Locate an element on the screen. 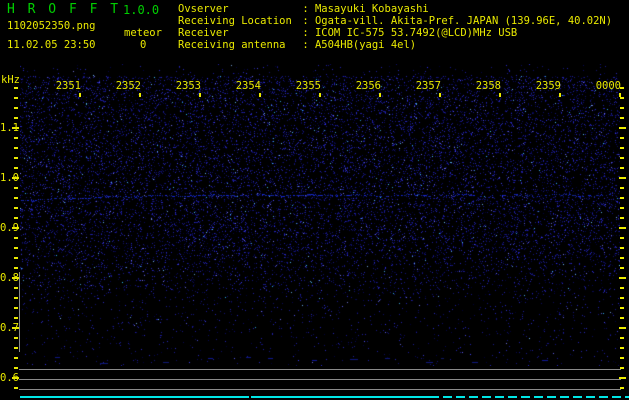 This screenshot has height=400, width=629. time-tick-label: 2353 is located at coordinates (188, 86).